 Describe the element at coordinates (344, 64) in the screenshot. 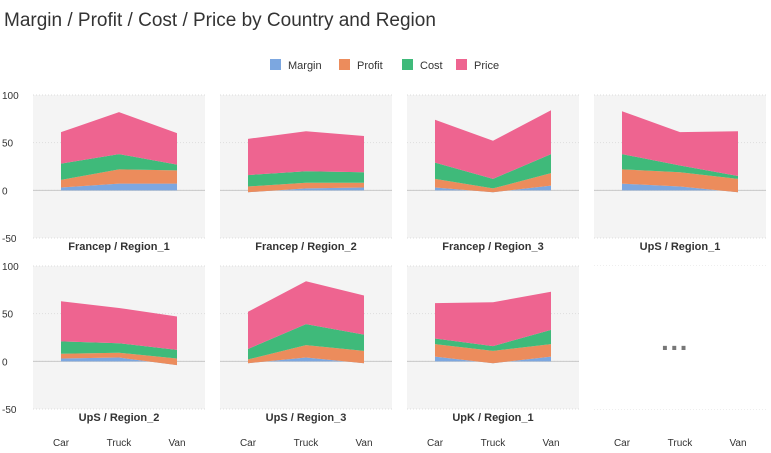

I see `legend-swatch-profit` at that location.